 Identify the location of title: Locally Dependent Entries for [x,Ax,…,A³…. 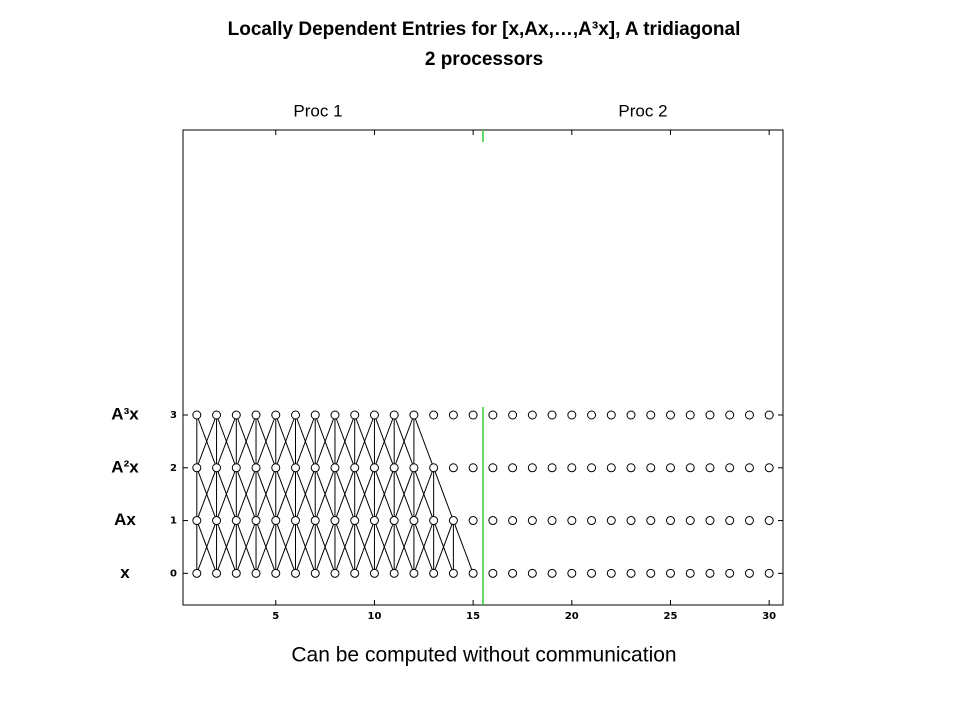
(484, 29).